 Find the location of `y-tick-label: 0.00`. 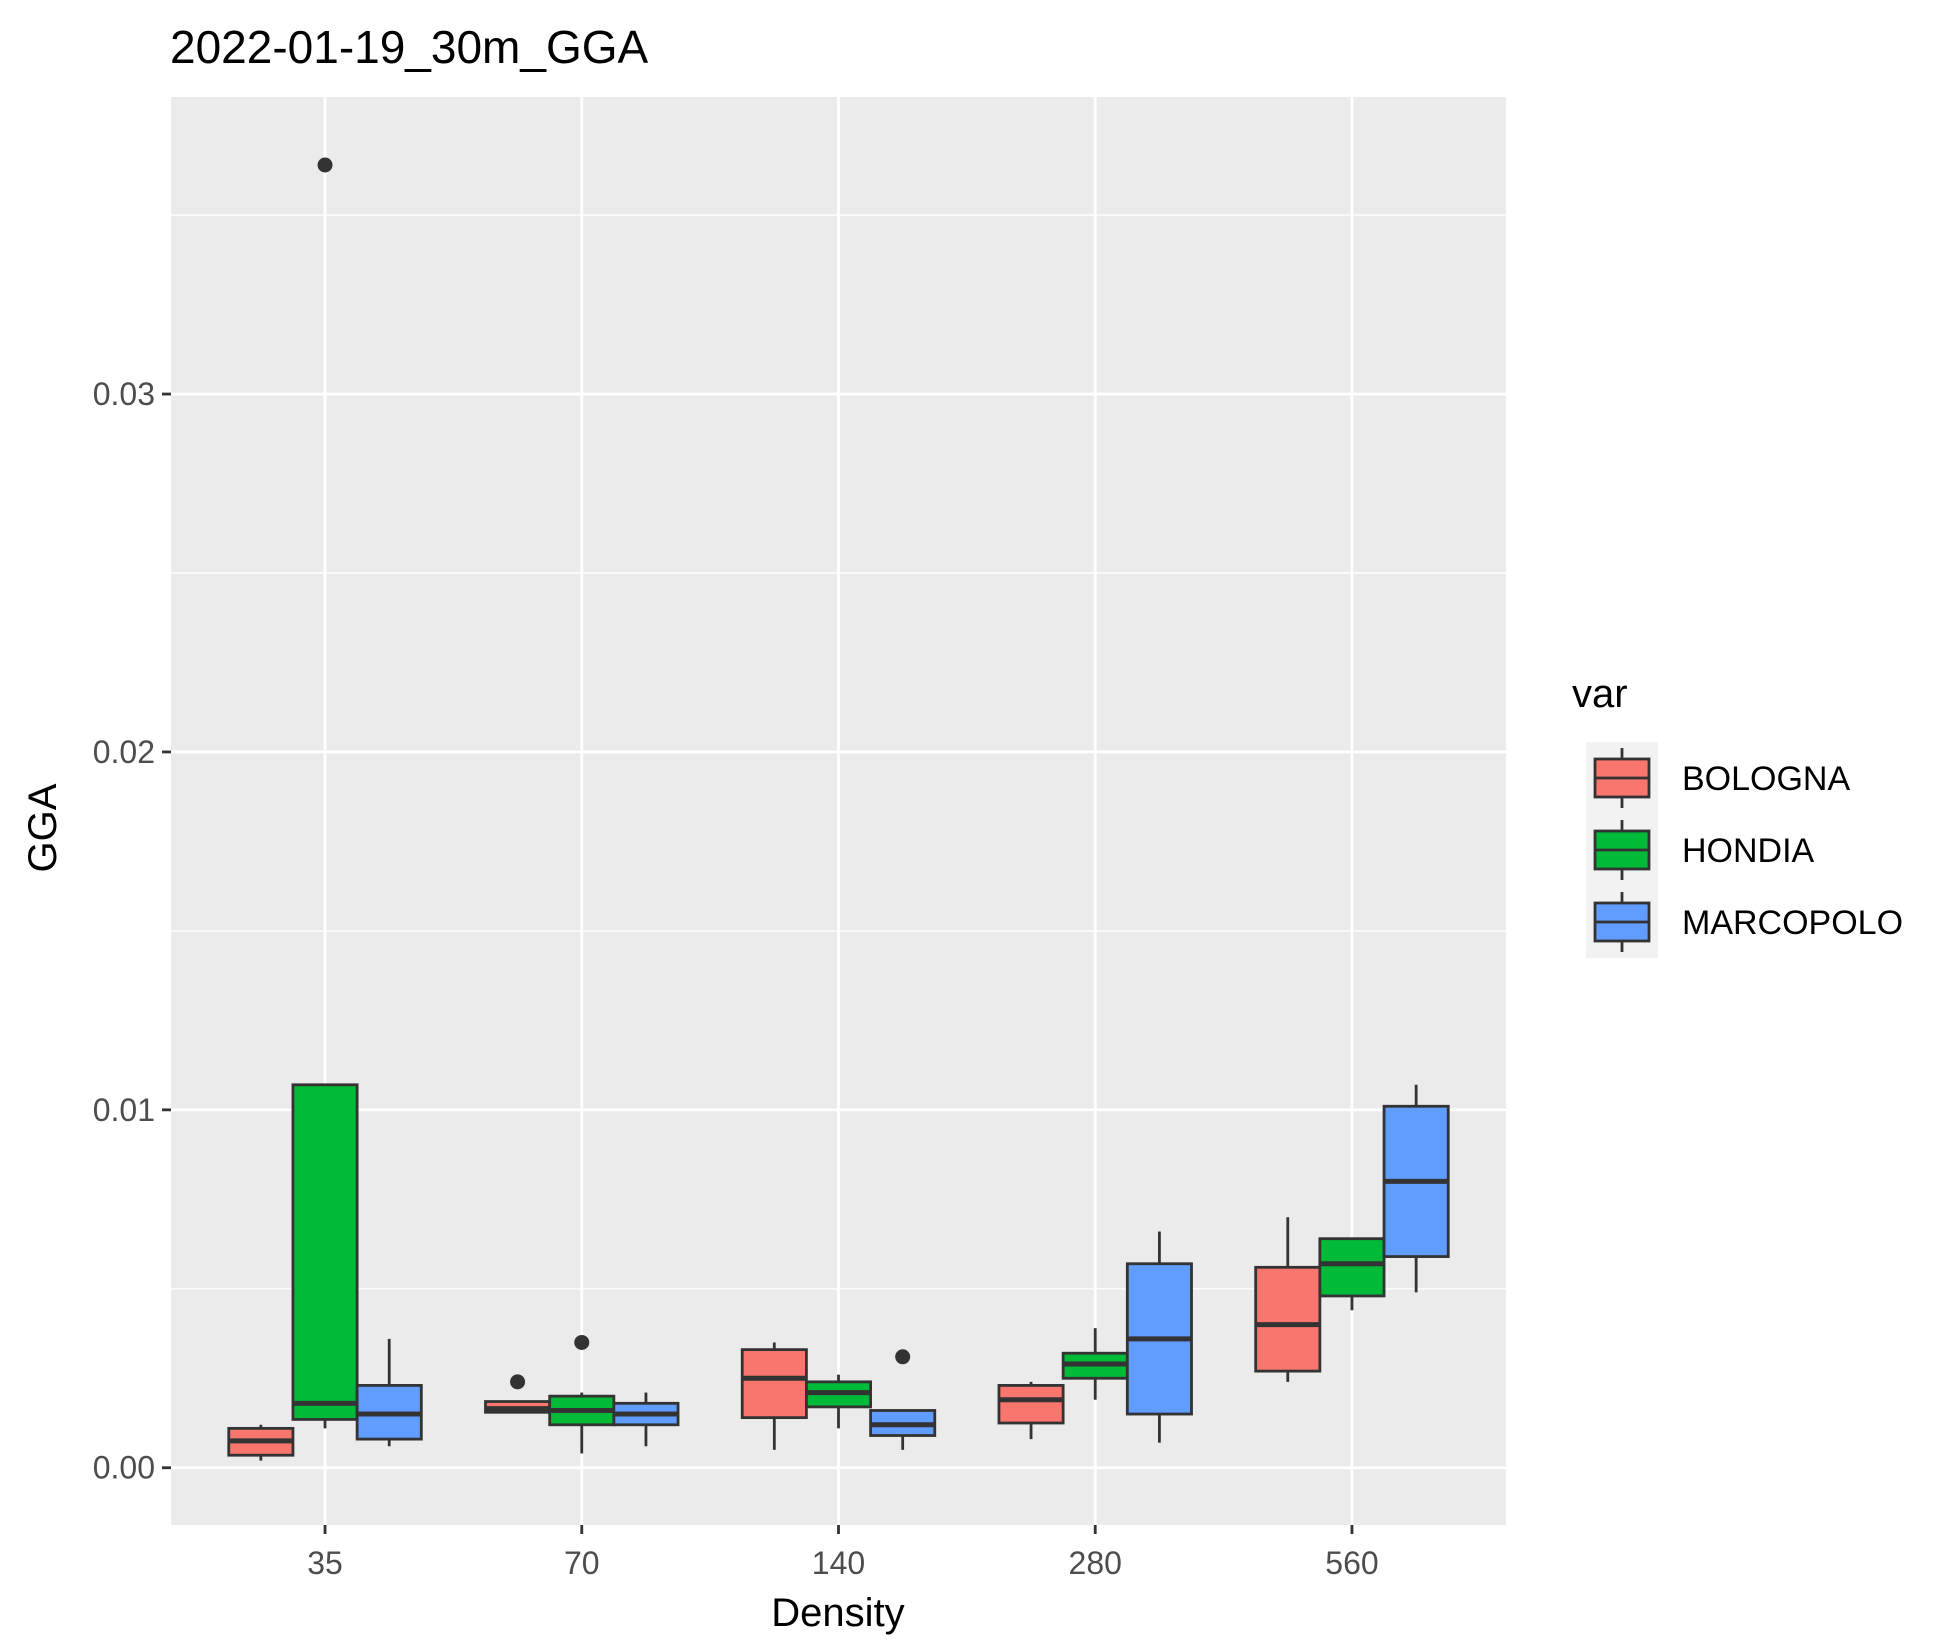

y-tick-label: 0.00 is located at coordinates (124, 1468).